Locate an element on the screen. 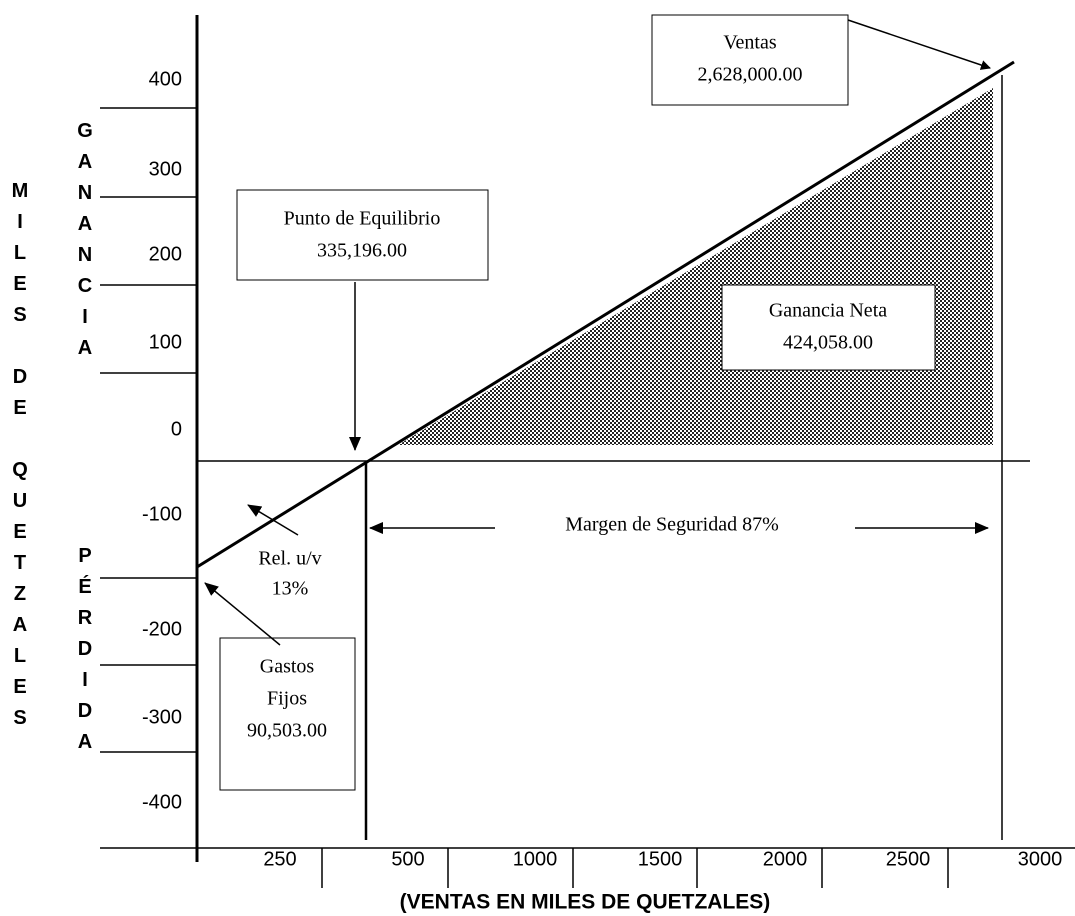 The width and height of the screenshot is (1075, 916). x-tick-label: 1500 is located at coordinates (660, 859).